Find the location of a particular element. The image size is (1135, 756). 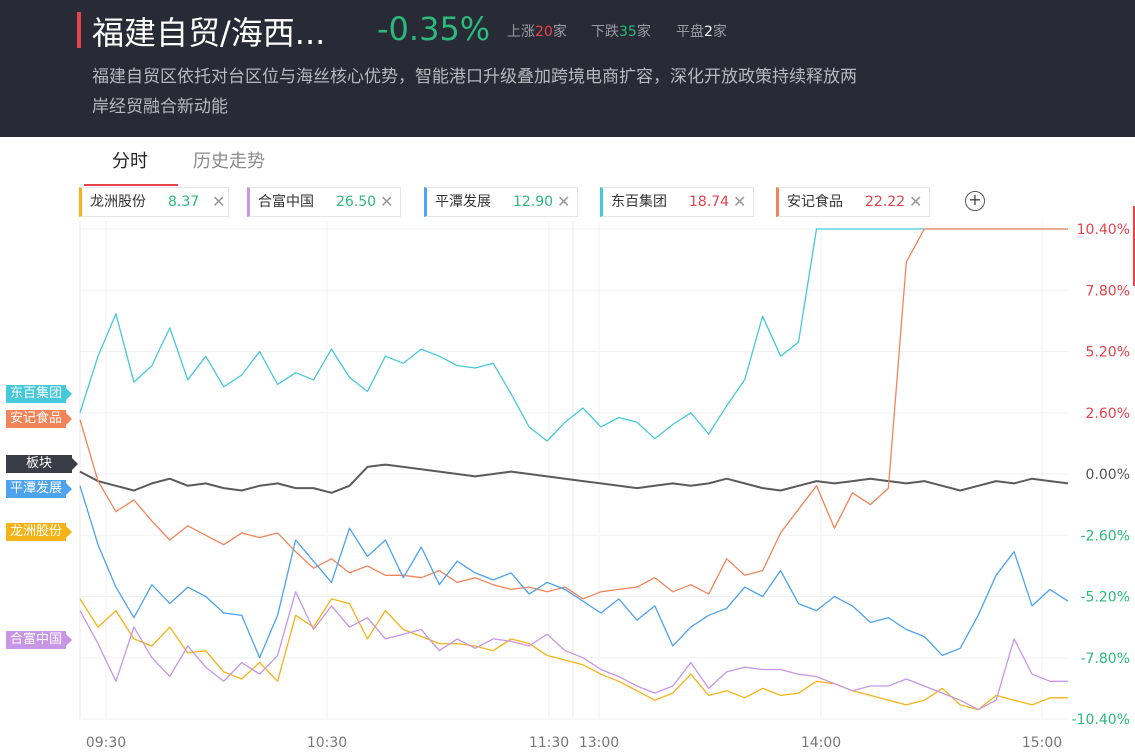

series-badge: 板块 is located at coordinates (42, 464).